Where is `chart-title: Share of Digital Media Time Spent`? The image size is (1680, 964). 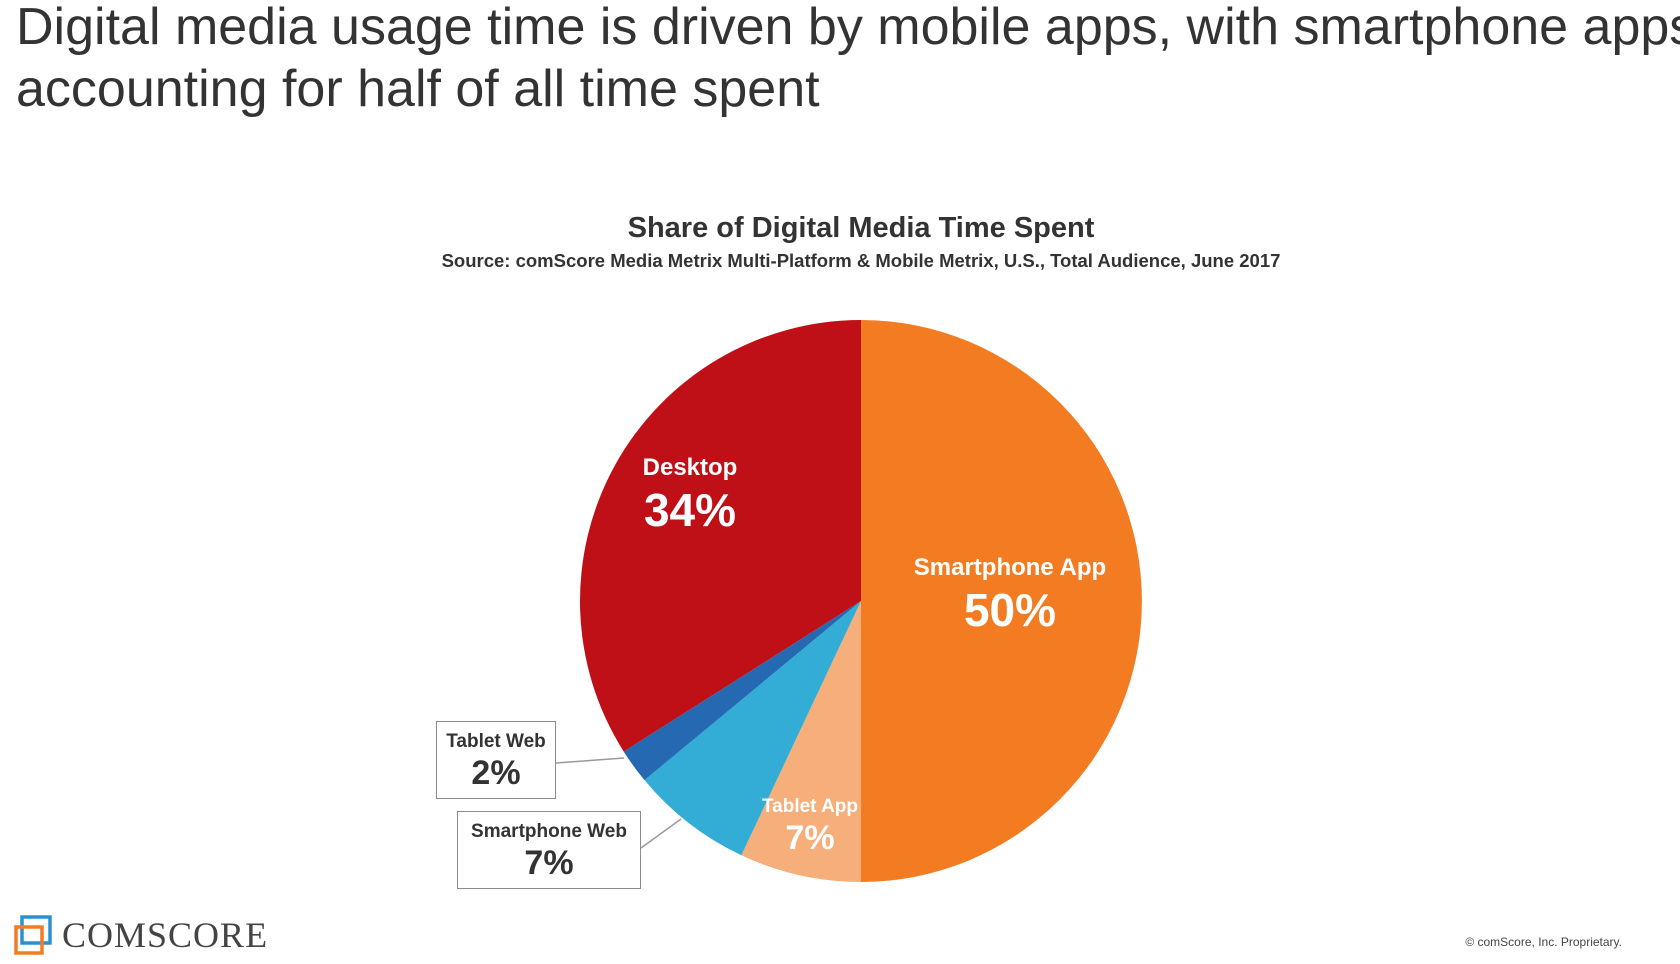 chart-title: Share of Digital Media Time Spent is located at coordinates (861, 228).